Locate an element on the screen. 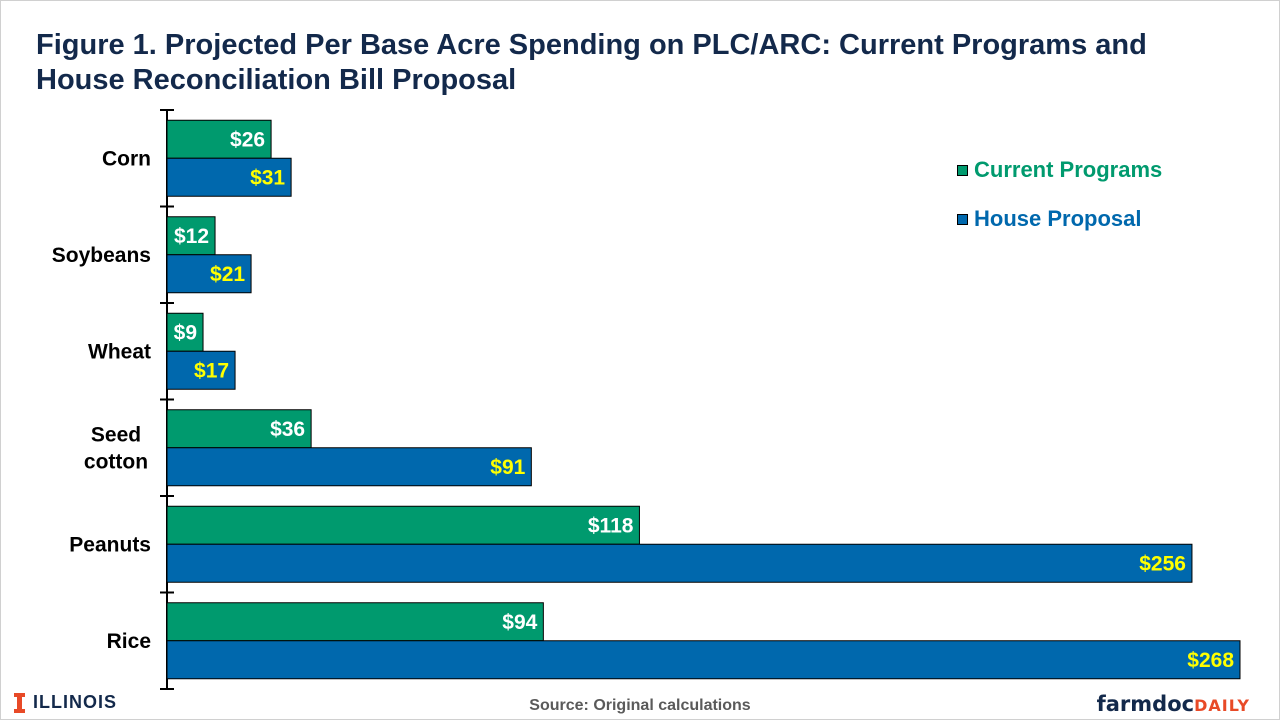 The height and width of the screenshot is (720, 1280). legend-swatch-current is located at coordinates (962, 170).